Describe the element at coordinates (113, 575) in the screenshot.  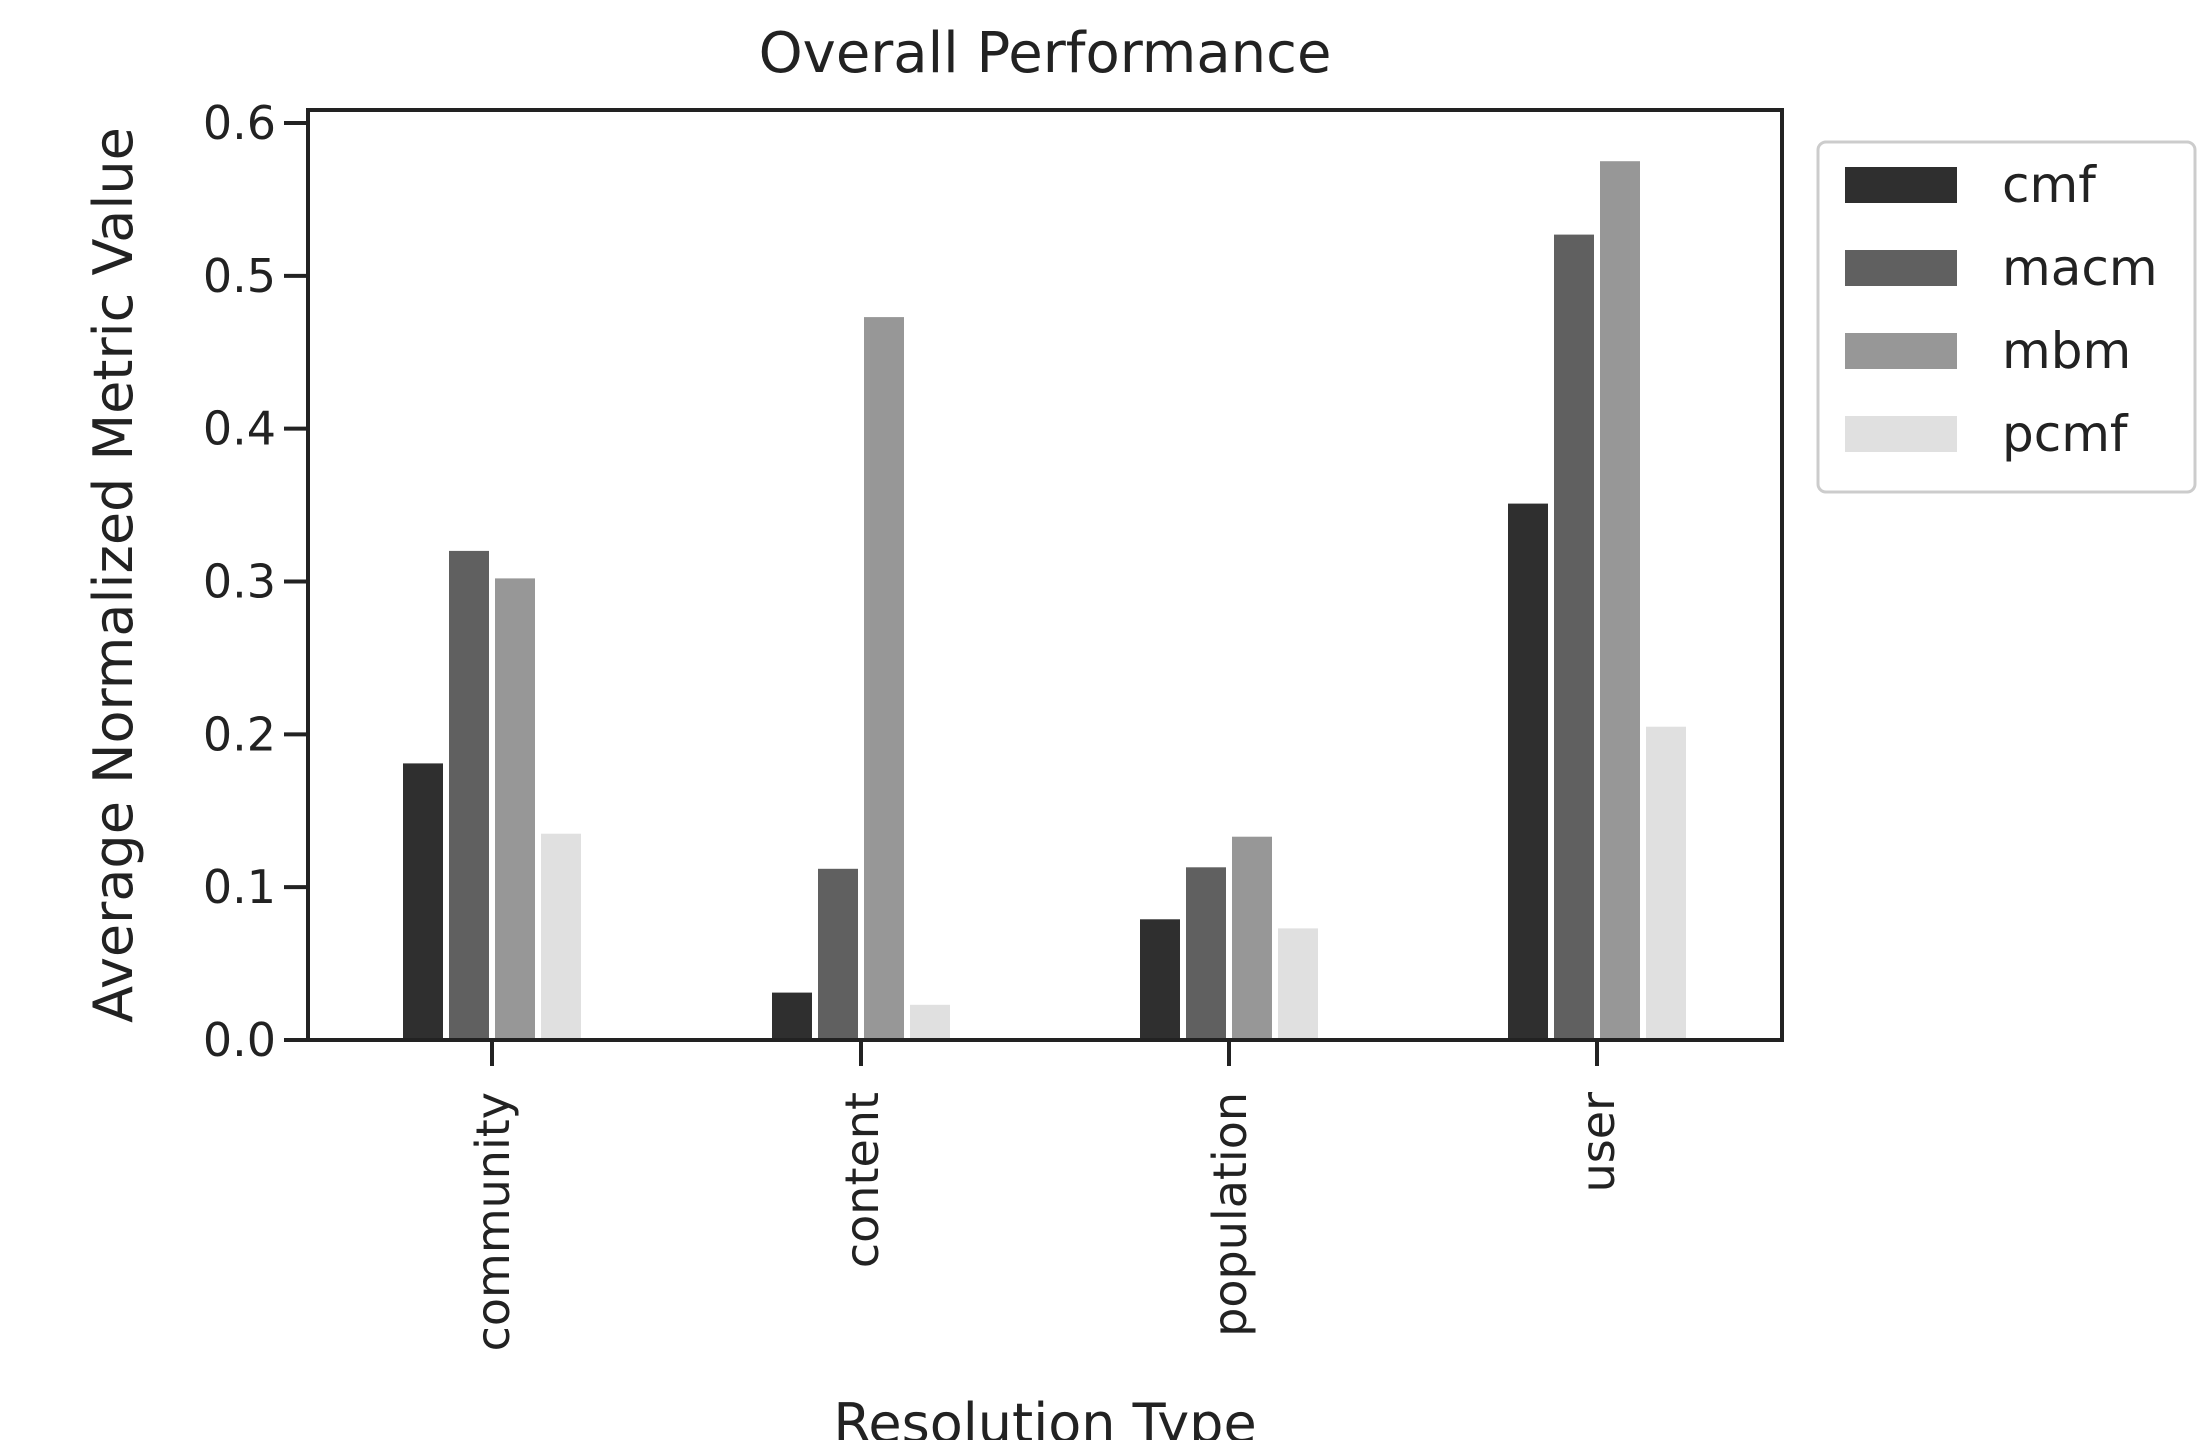
I see `y-axis-title: Average Normalized Metric Value` at that location.